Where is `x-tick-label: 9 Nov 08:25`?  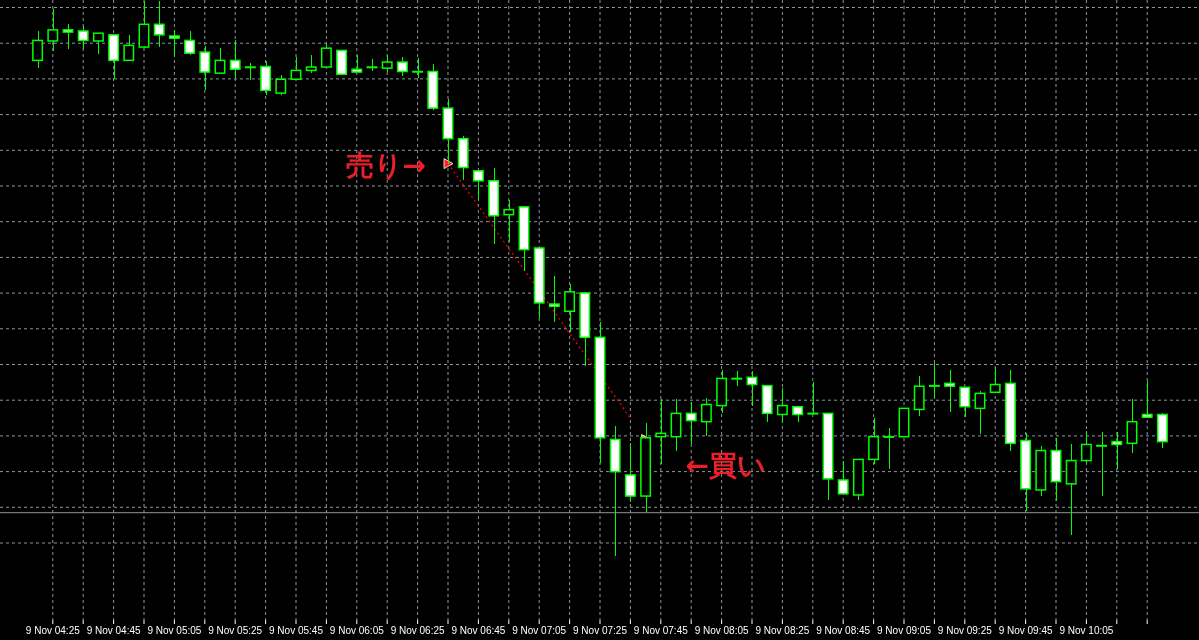
x-tick-label: 9 Nov 08:25 is located at coordinates (782, 630).